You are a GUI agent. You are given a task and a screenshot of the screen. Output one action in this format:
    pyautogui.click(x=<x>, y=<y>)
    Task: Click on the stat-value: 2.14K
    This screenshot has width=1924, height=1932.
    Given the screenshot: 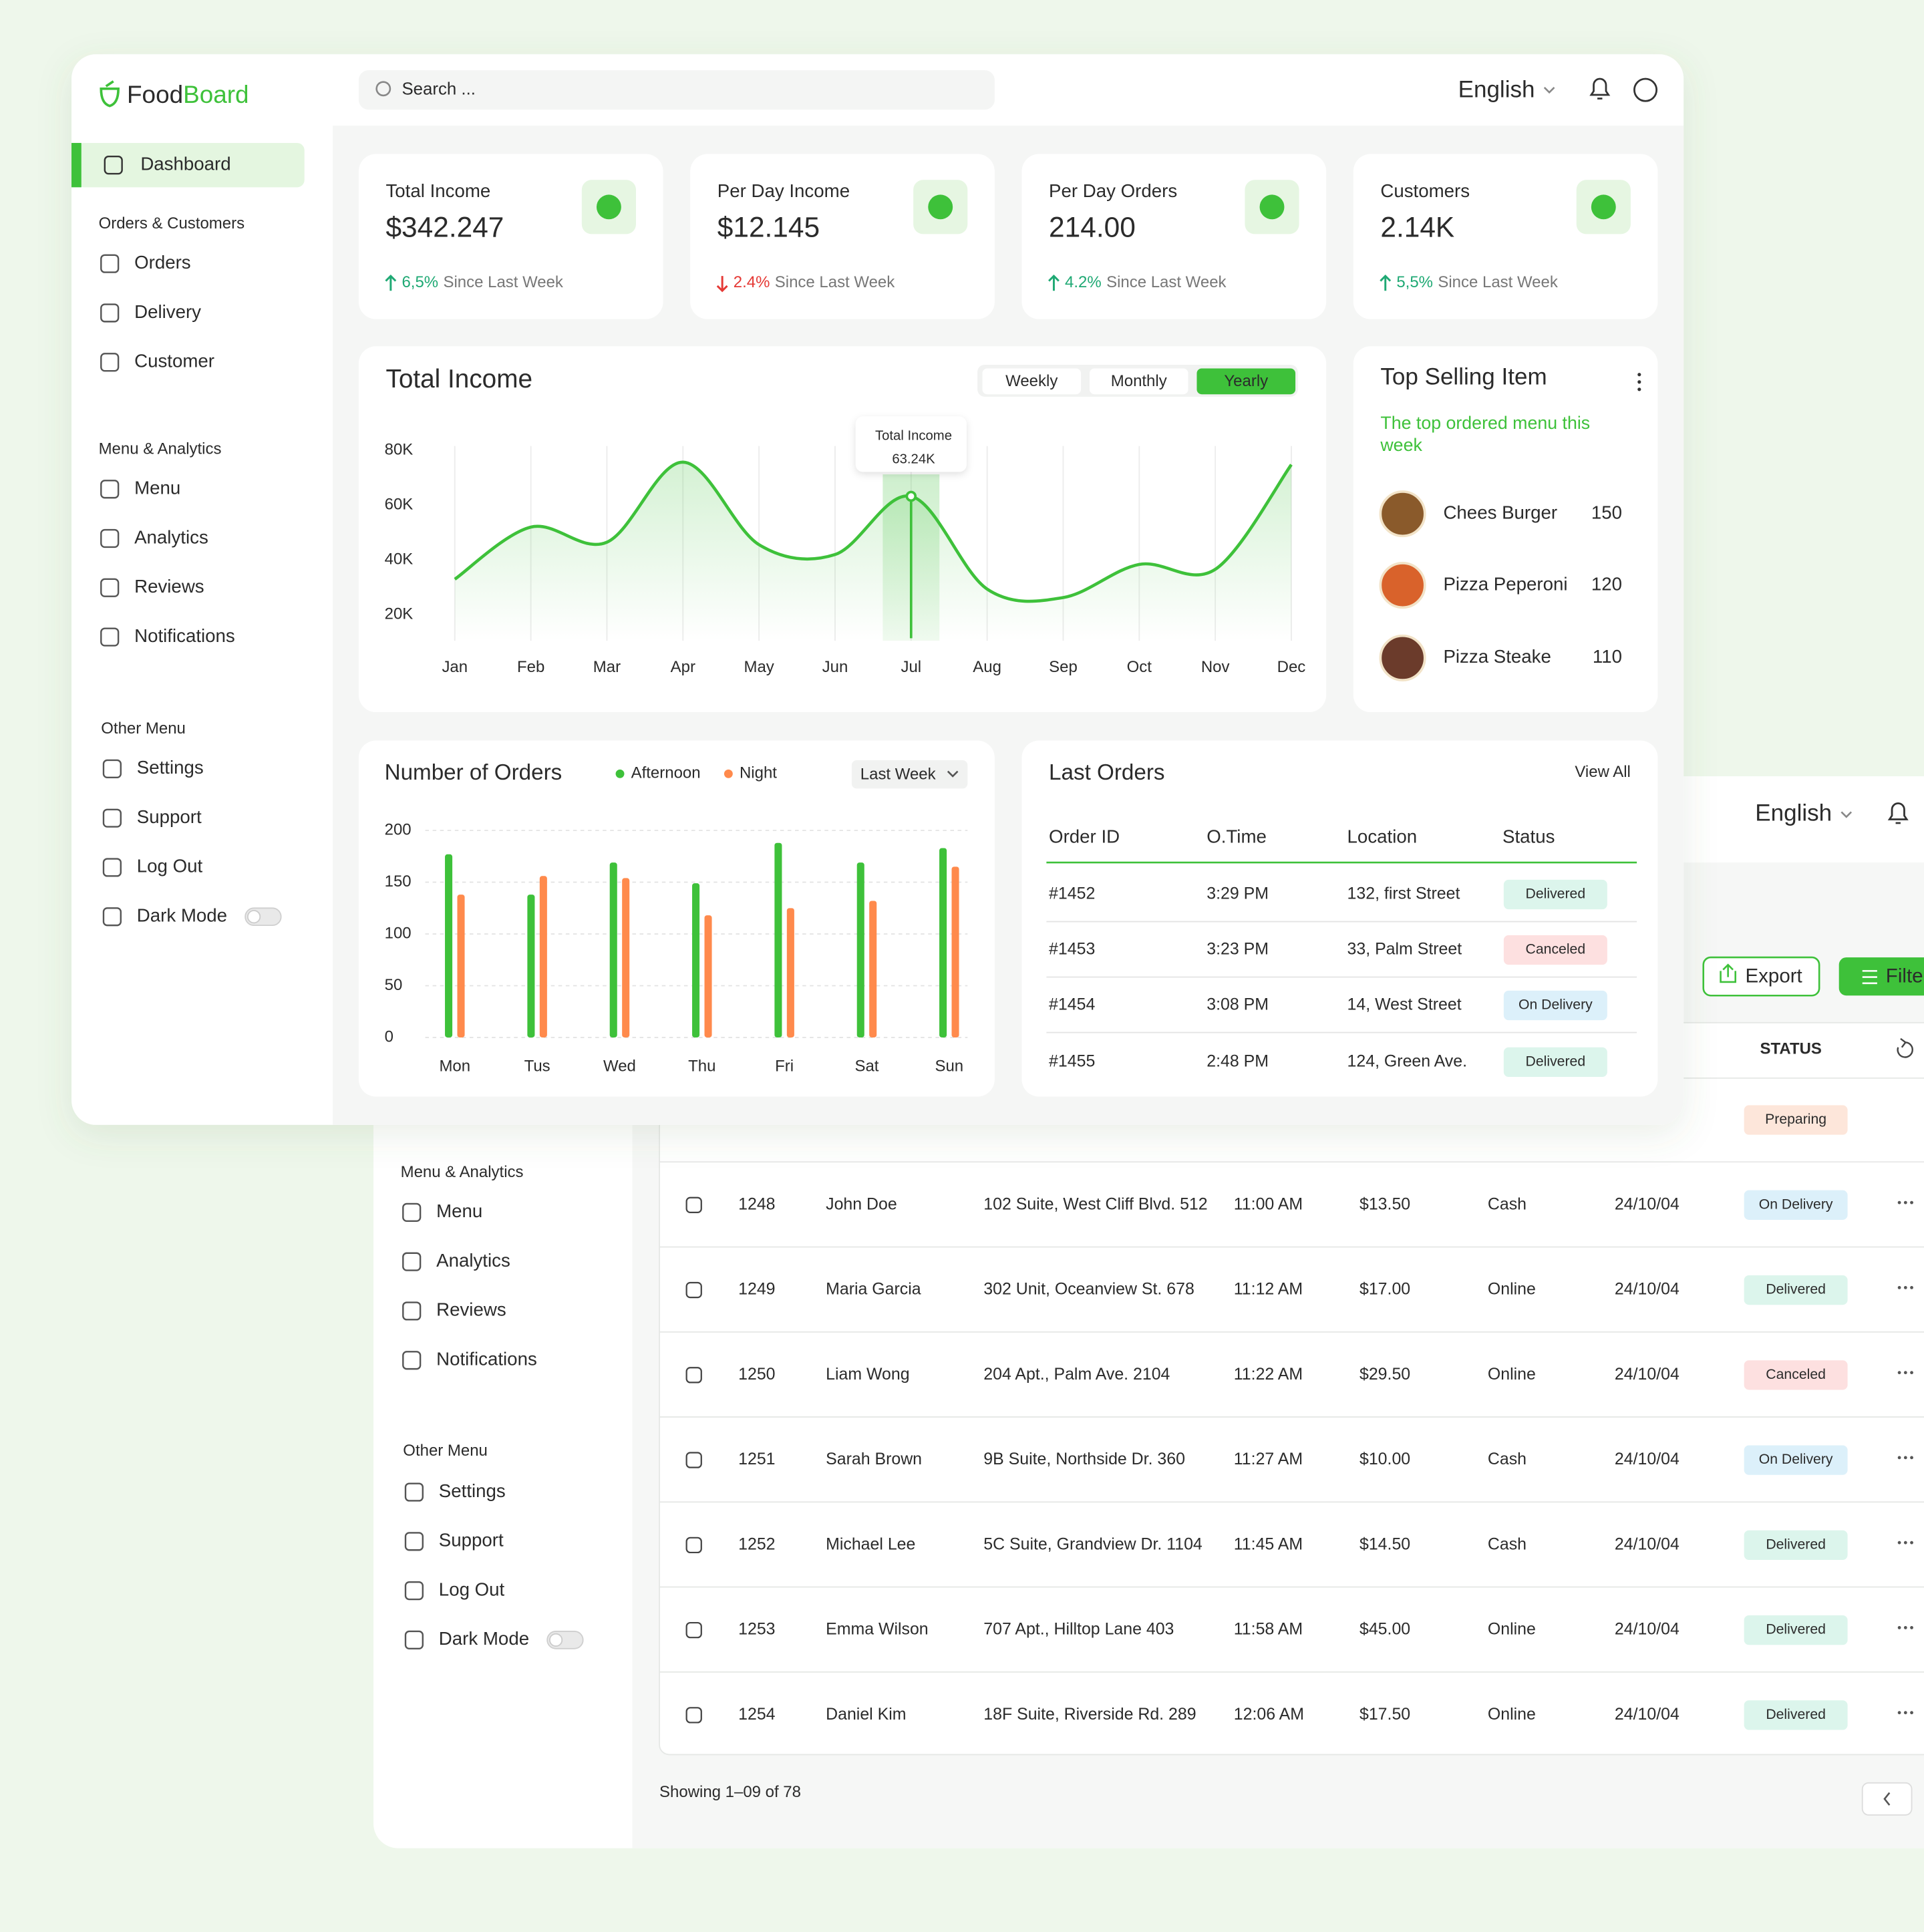 What is the action you would take?
    pyautogui.click(x=1417, y=227)
    